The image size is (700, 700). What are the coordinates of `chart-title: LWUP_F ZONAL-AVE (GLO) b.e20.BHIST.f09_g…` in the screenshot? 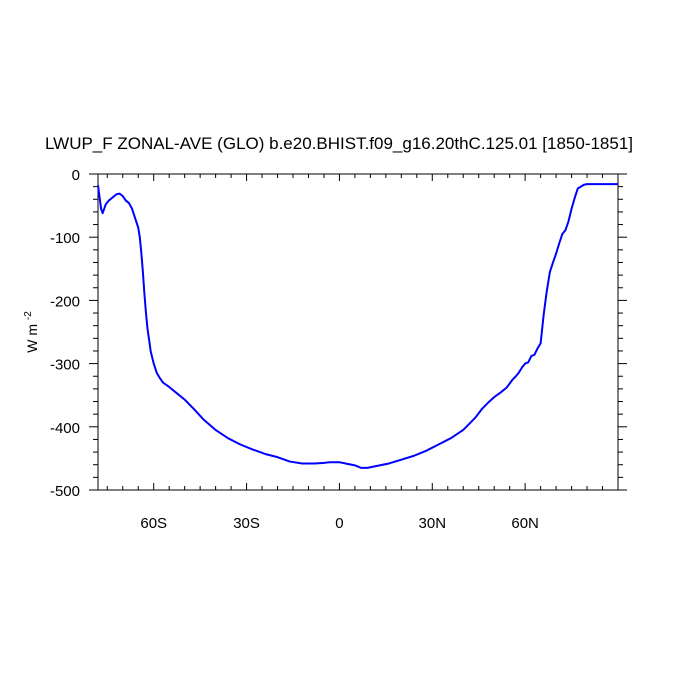 It's located at (339, 143).